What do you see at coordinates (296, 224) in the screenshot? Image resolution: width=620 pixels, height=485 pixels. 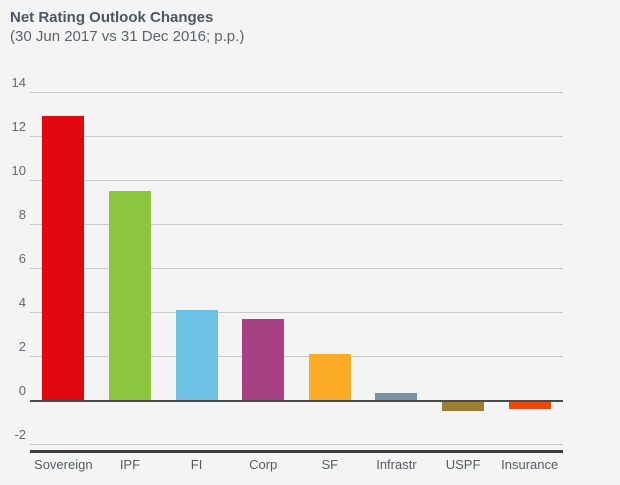 I see `gridline-y8` at bounding box center [296, 224].